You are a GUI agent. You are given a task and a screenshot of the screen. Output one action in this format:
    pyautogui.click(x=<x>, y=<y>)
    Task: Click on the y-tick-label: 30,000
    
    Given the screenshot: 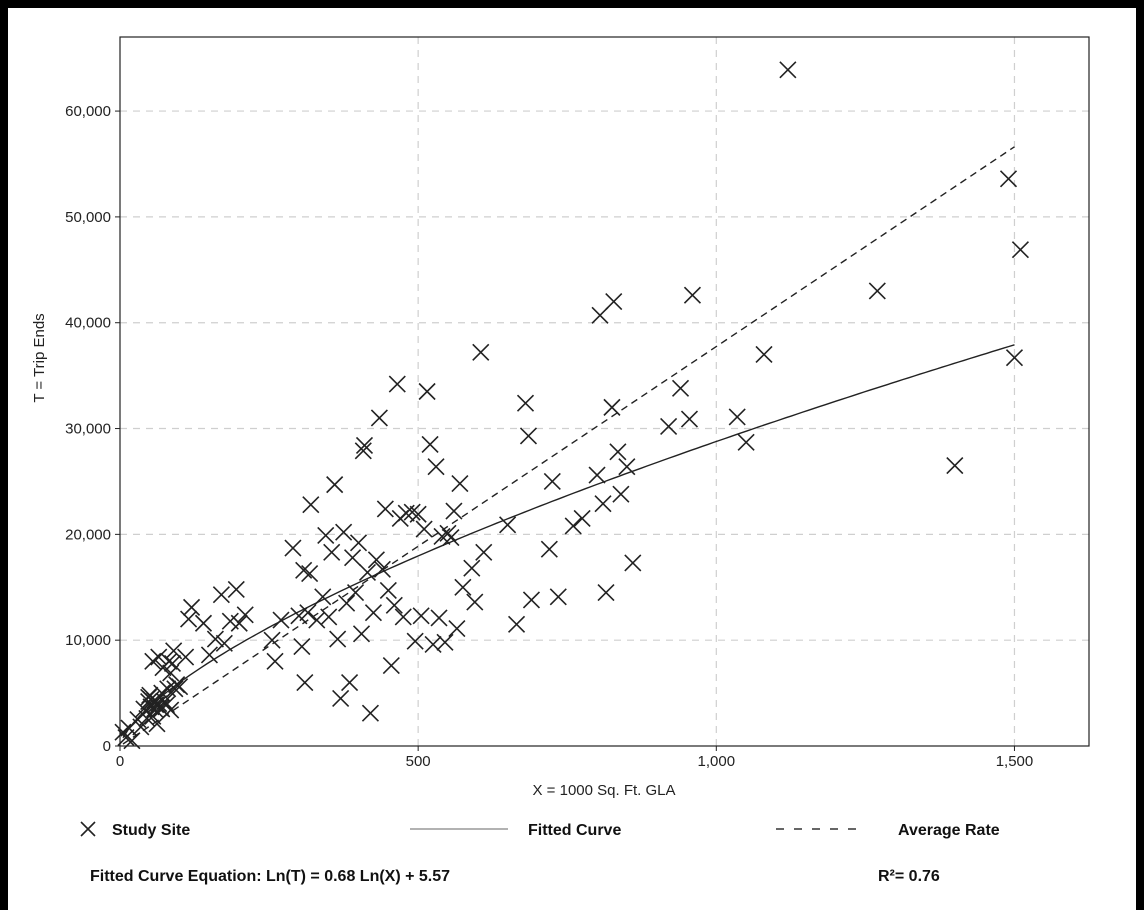 What is the action you would take?
    pyautogui.click(x=88, y=429)
    